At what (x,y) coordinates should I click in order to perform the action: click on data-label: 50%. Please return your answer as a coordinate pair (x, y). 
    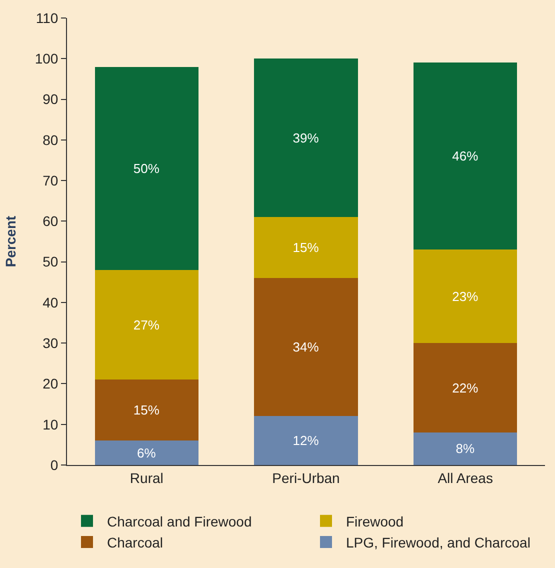
    Looking at the image, I should click on (146, 168).